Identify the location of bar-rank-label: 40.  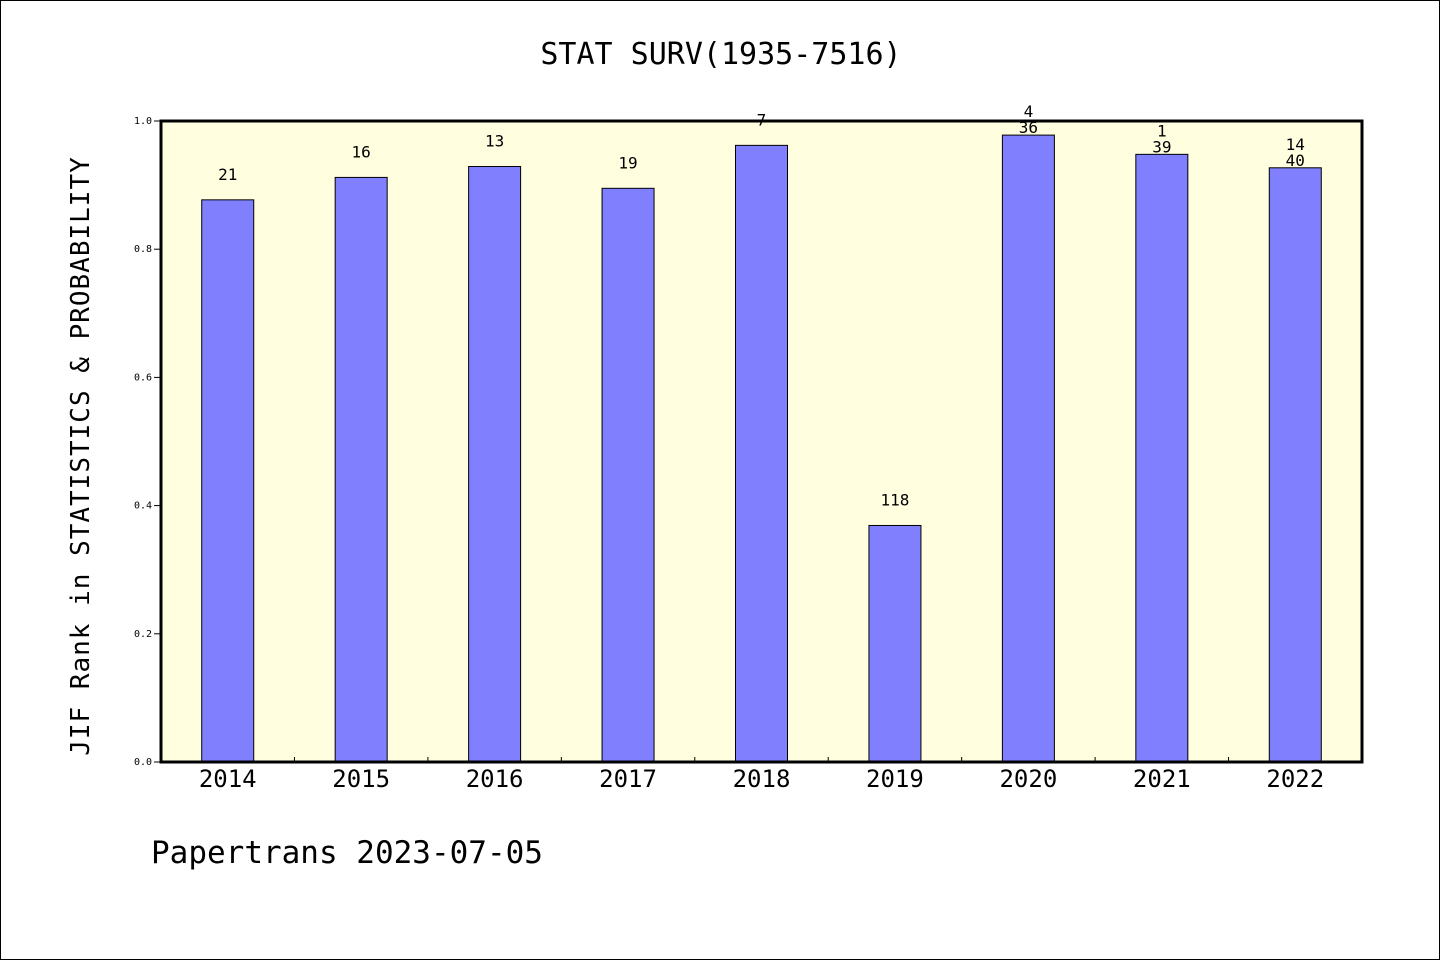
(1295, 160).